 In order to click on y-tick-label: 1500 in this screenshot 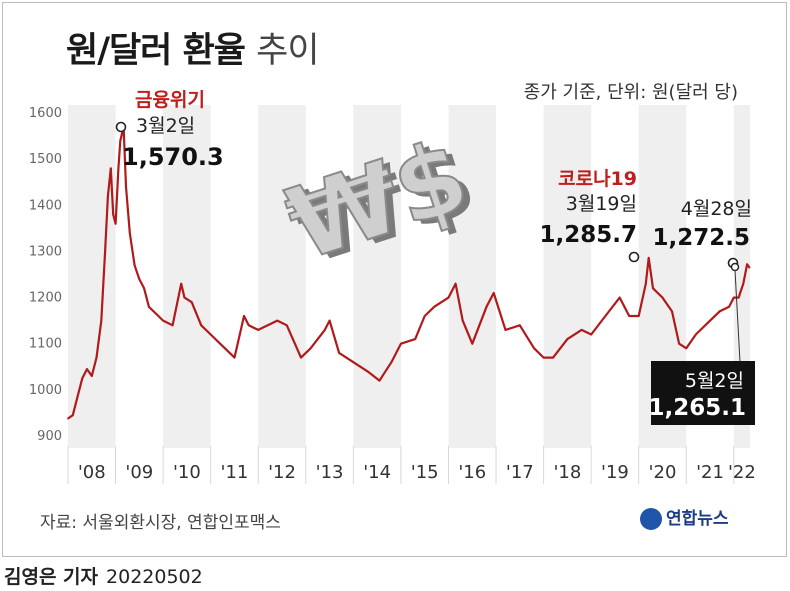, I will do `click(45, 159)`.